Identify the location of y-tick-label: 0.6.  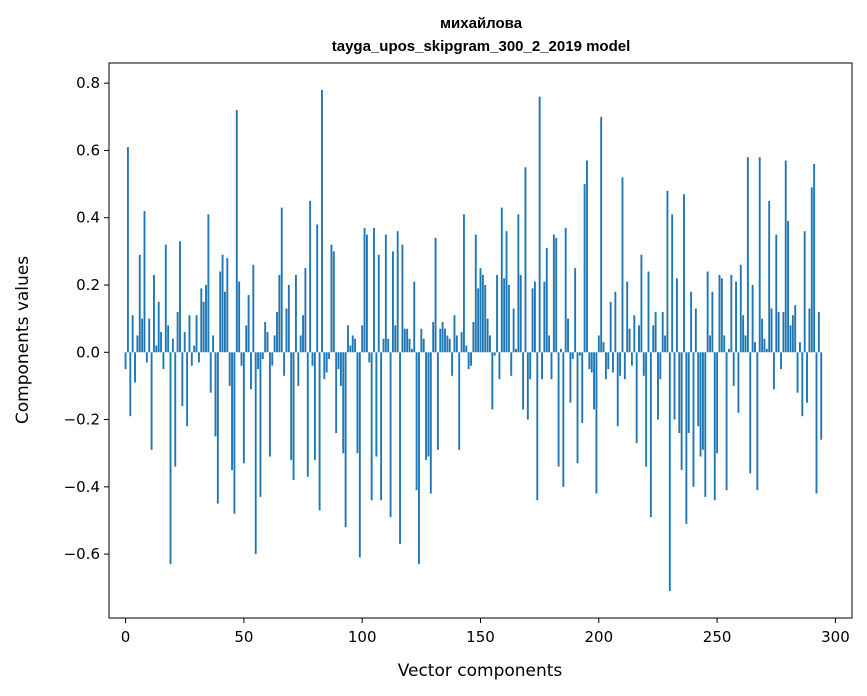
(88, 150).